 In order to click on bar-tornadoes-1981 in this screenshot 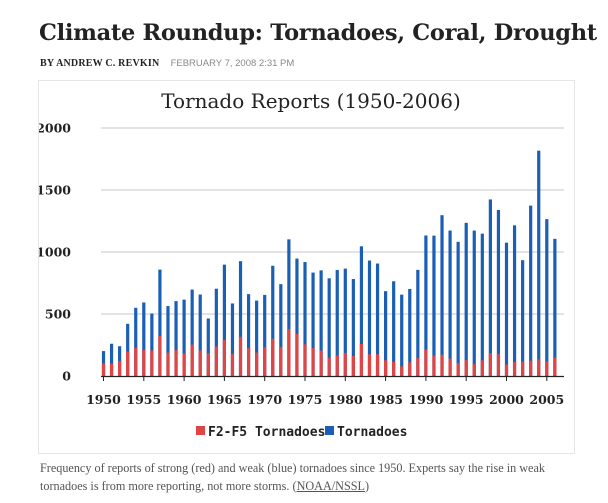, I will do `click(353, 327)`.